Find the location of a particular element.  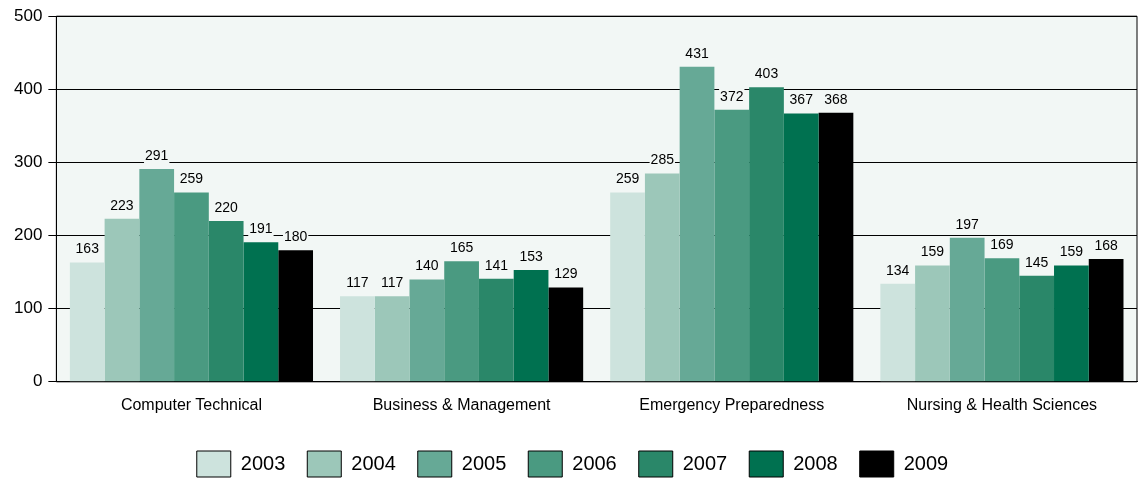

data-label: 141 is located at coordinates (496, 264).